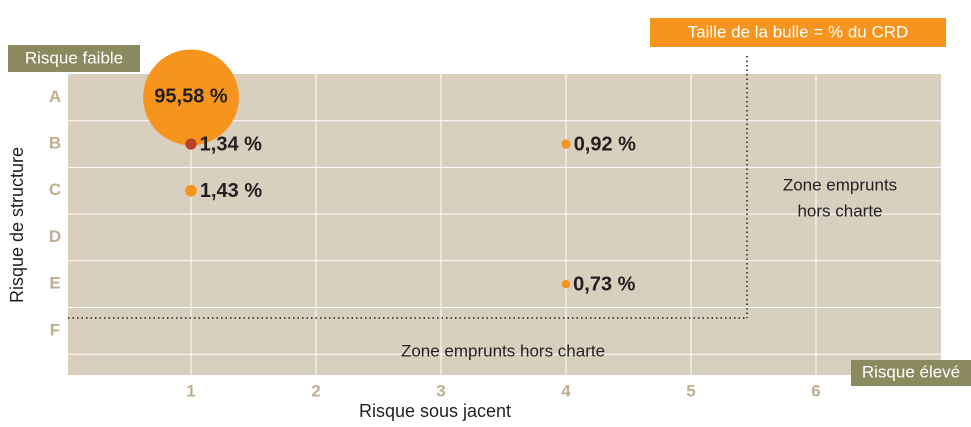 This screenshot has width=971, height=427. I want to click on annotation: Zone emprunts, so click(840, 184).